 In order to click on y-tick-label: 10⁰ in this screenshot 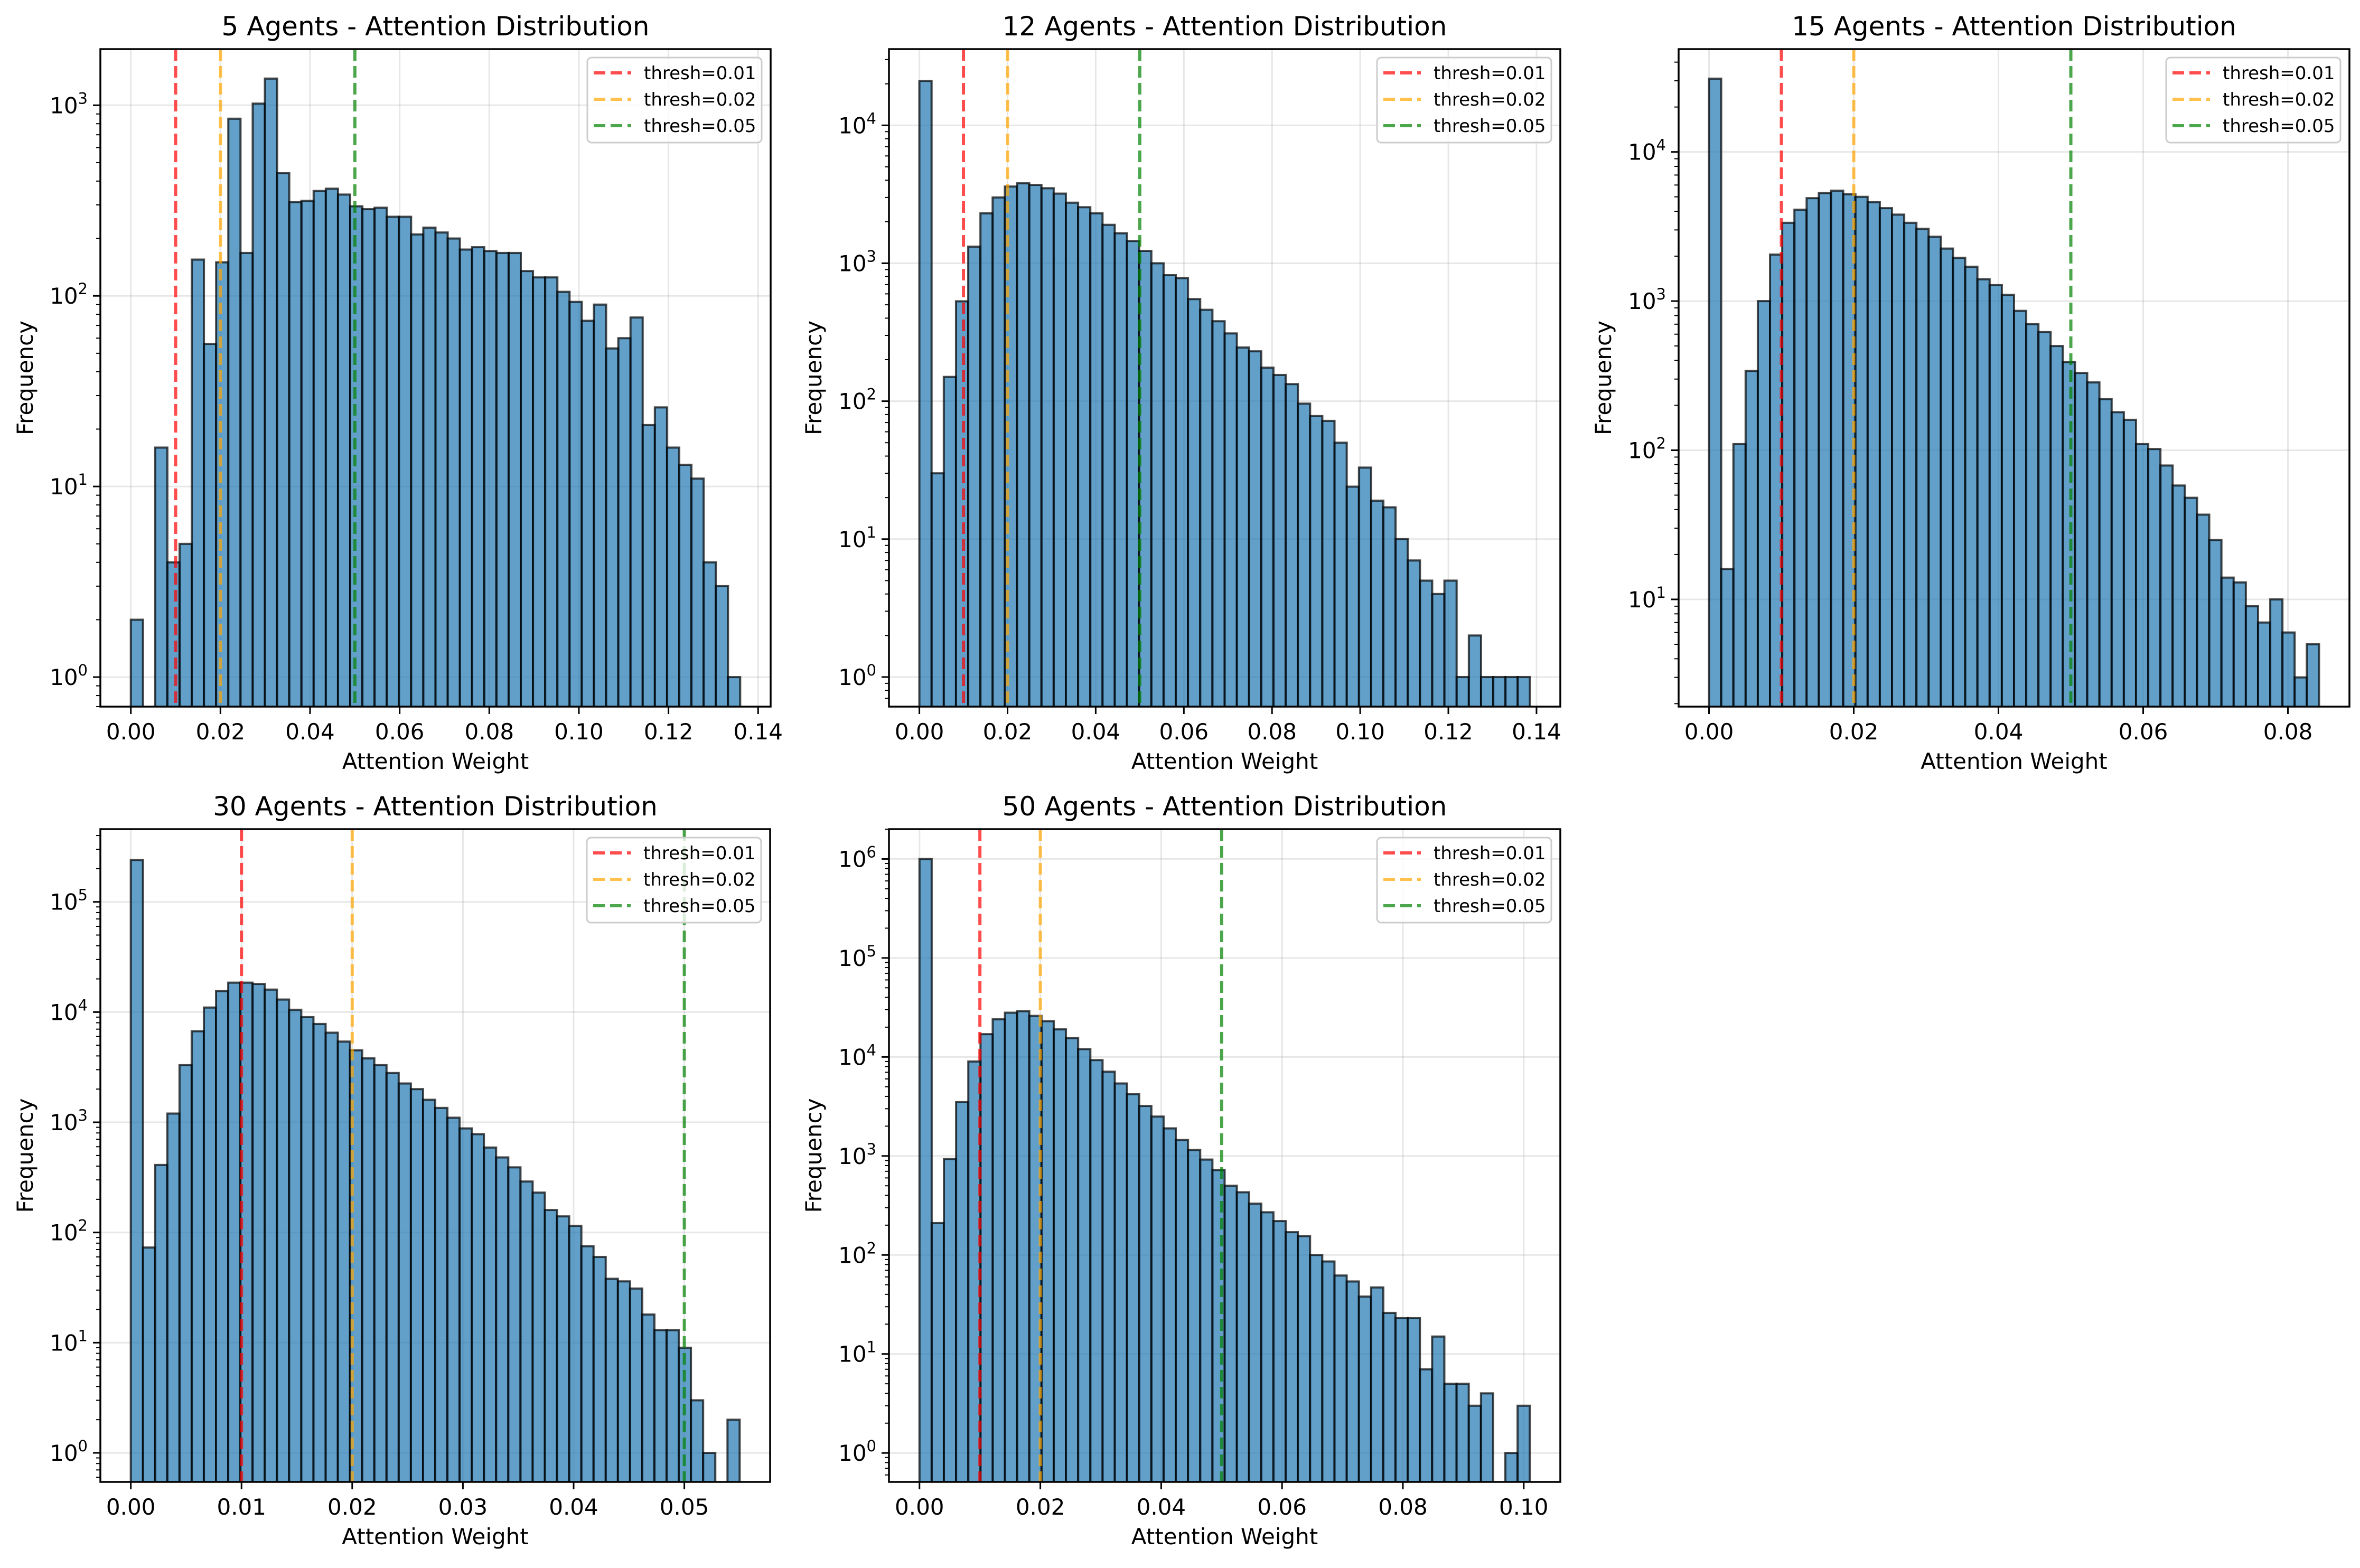, I will do `click(857, 1451)`.